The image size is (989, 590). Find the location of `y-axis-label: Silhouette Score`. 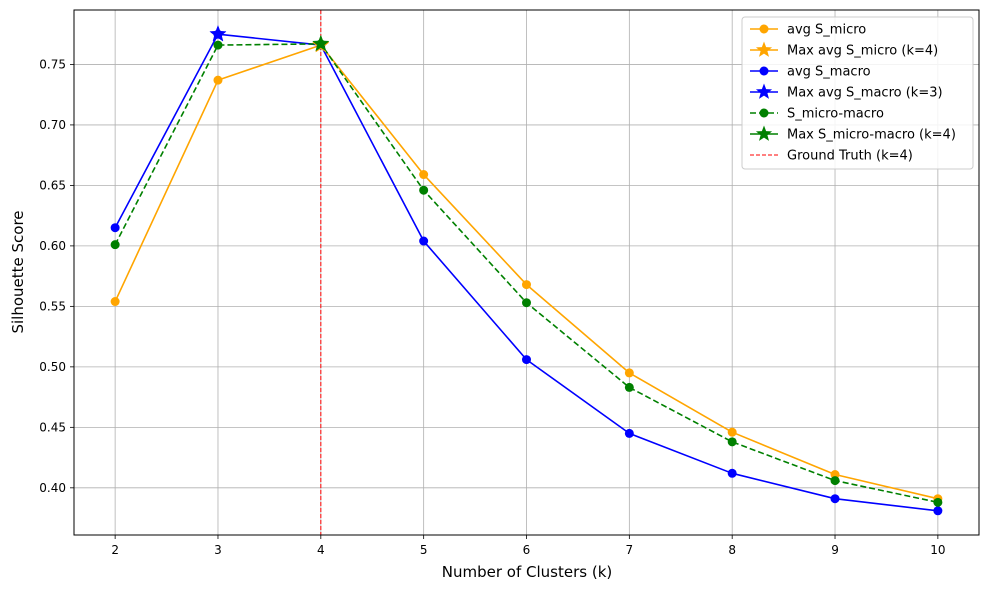

y-axis-label: Silhouette Score is located at coordinates (18, 271).